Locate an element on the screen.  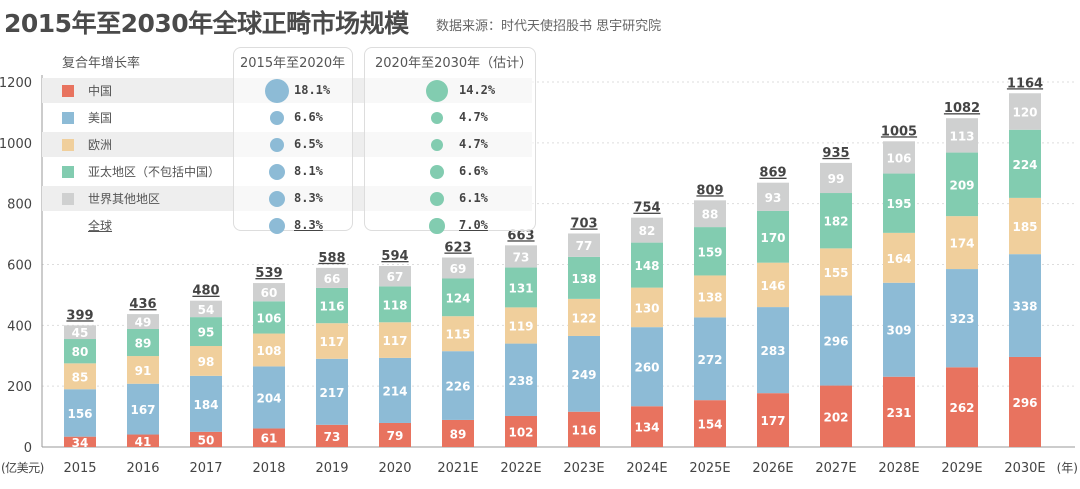
bar-value-label: 209 is located at coordinates (961, 185).